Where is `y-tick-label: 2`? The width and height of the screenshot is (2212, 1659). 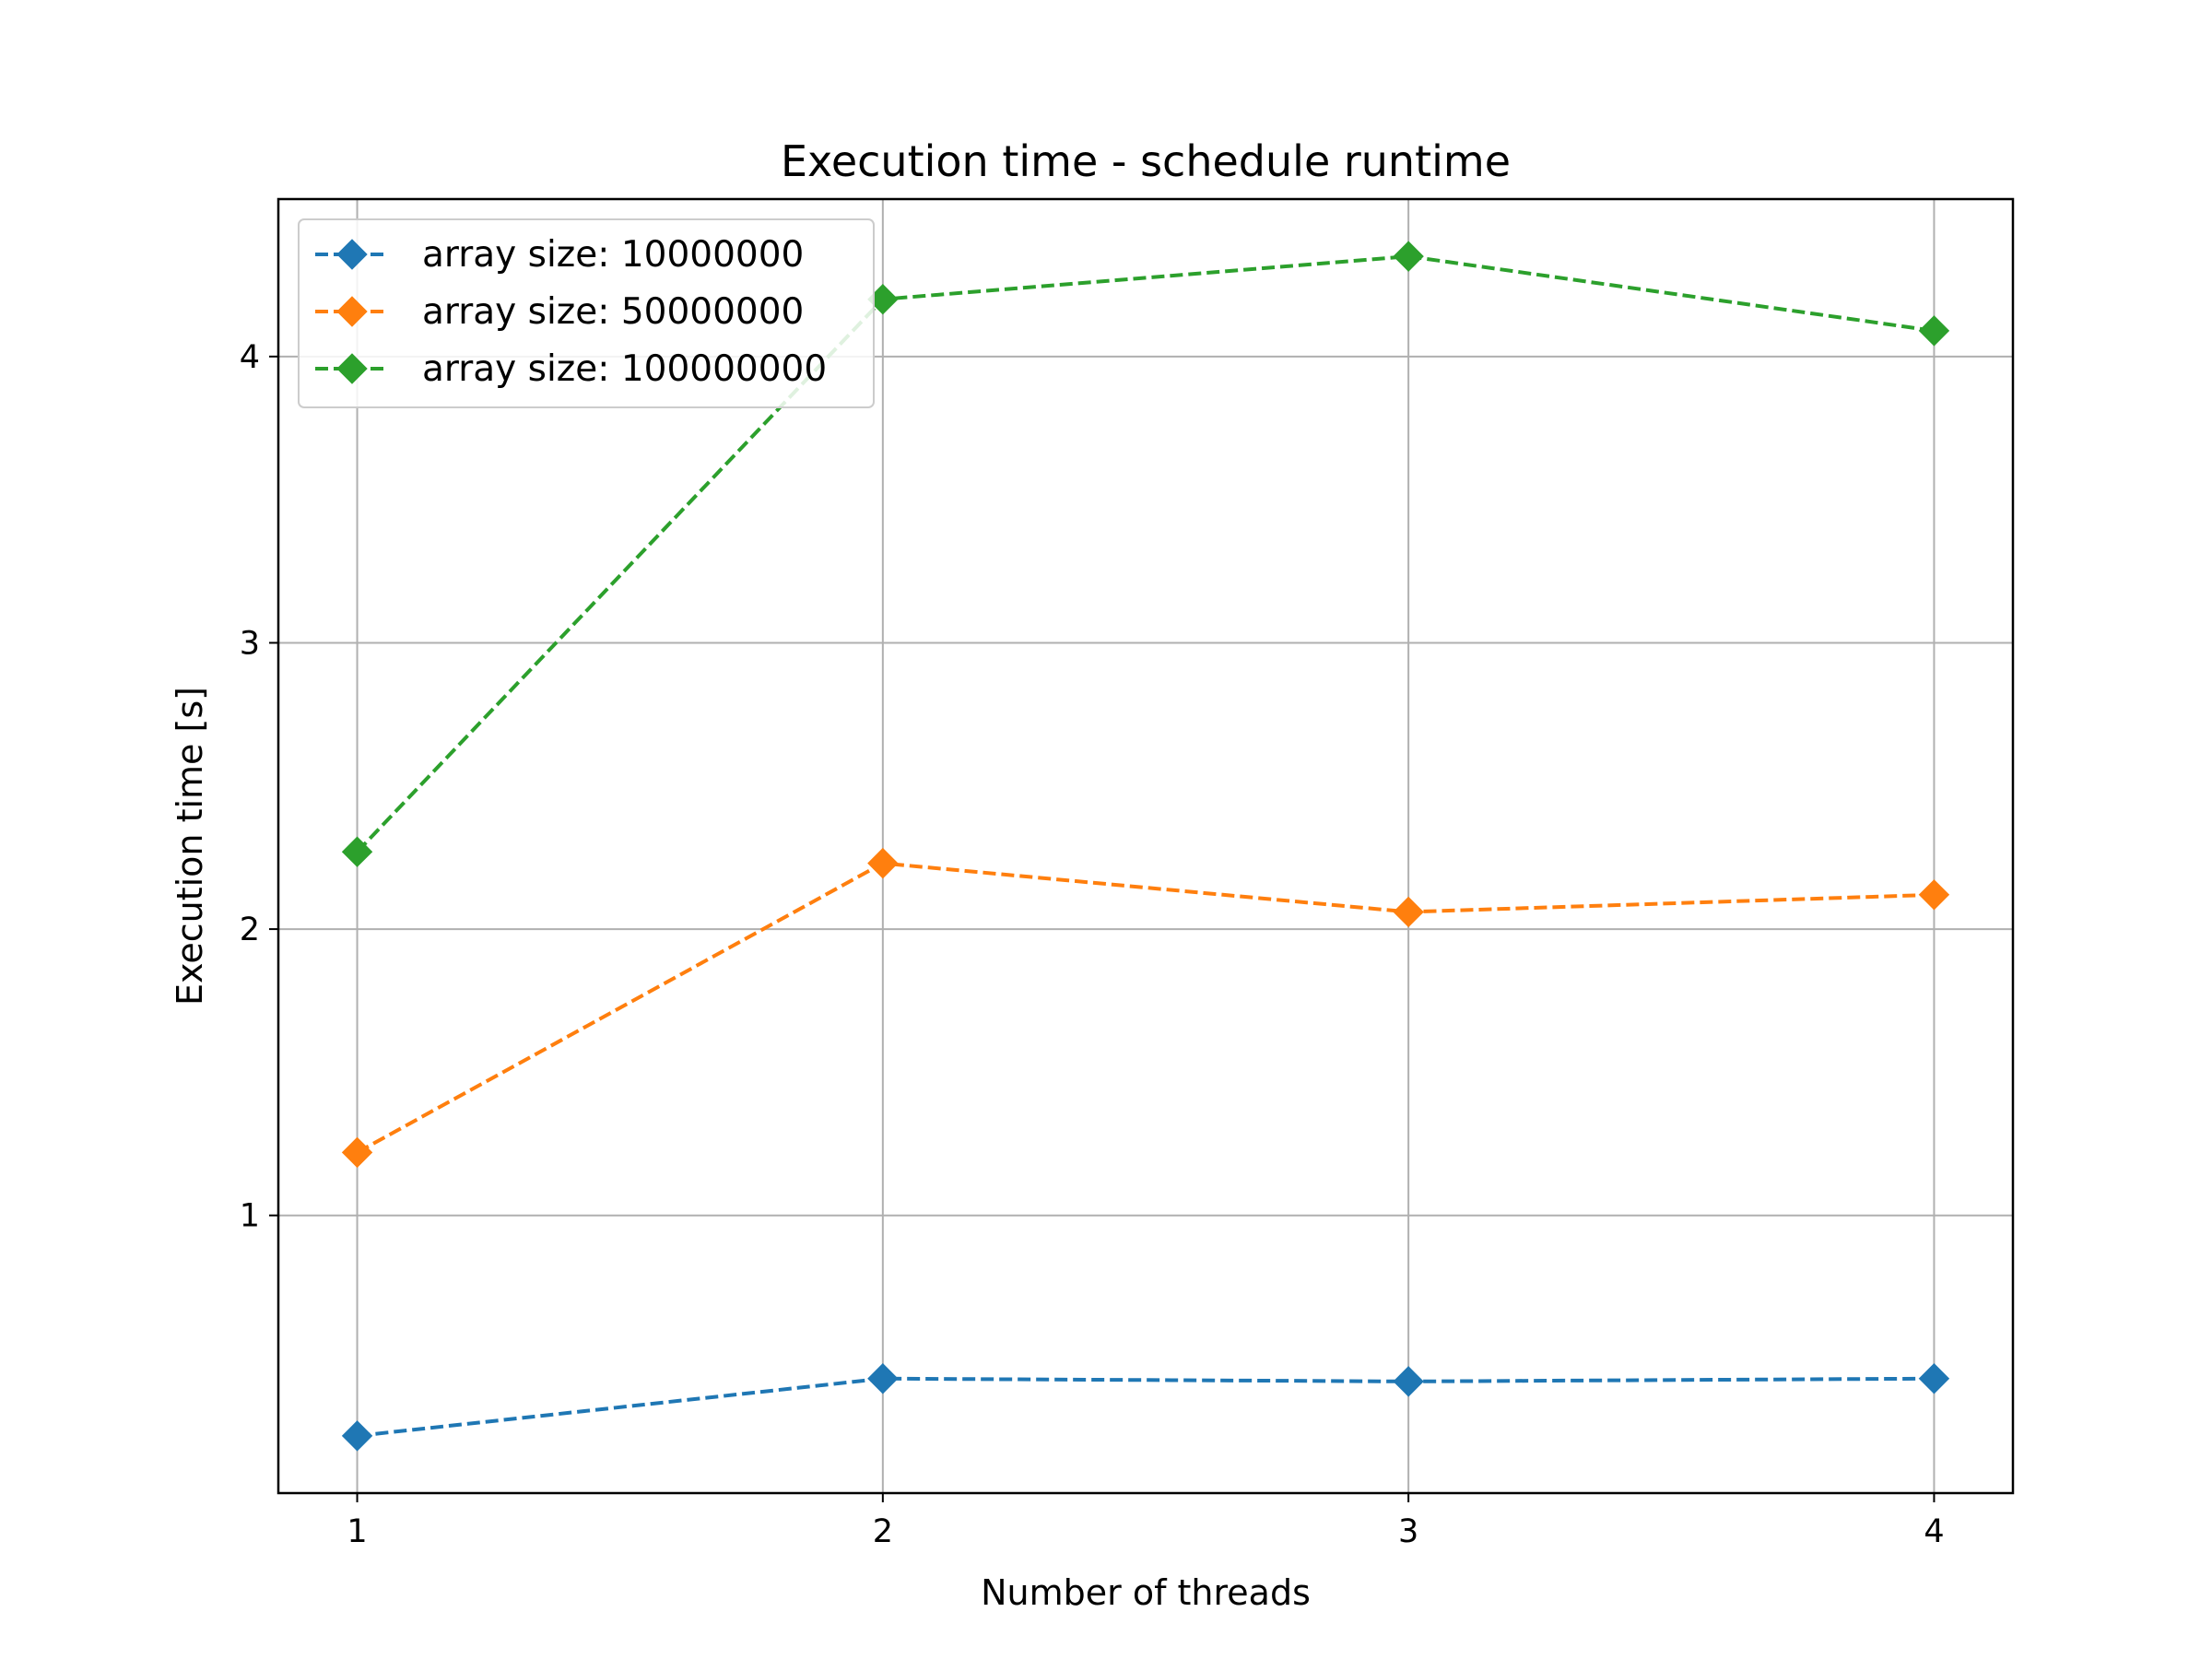
y-tick-label: 2 is located at coordinates (250, 930).